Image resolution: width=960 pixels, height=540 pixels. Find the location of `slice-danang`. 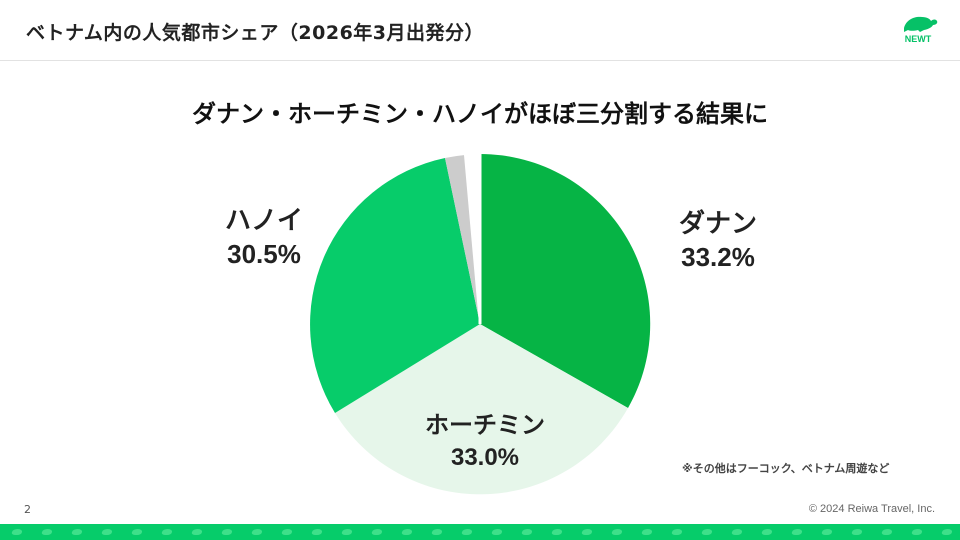

slice-danang is located at coordinates (565, 280).